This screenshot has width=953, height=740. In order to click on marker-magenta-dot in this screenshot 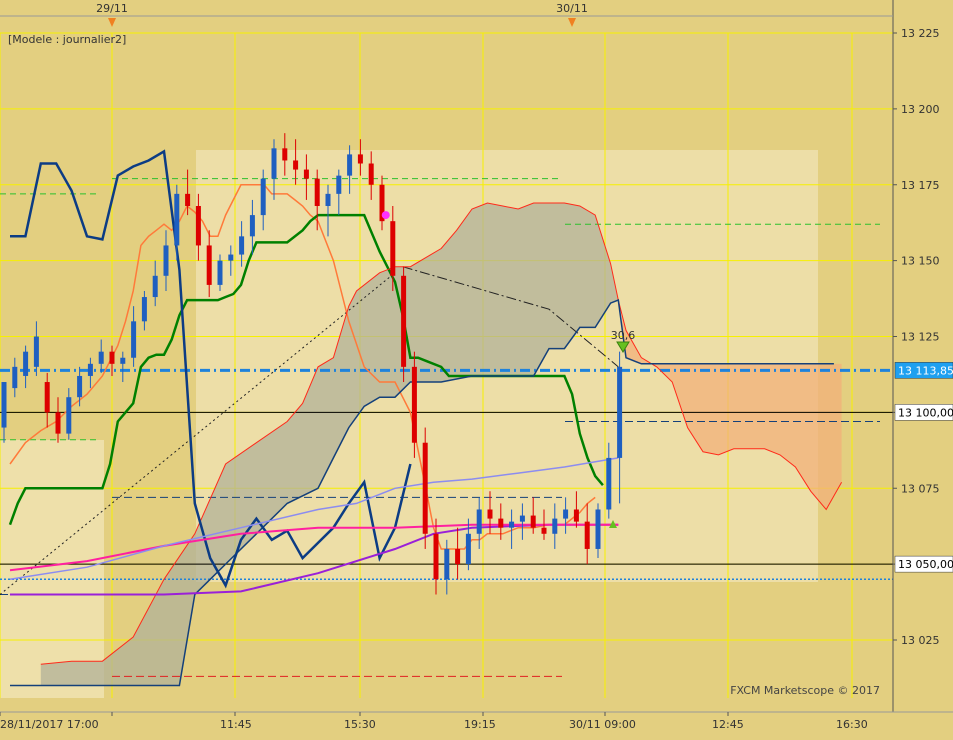, I will do `click(385, 215)`.